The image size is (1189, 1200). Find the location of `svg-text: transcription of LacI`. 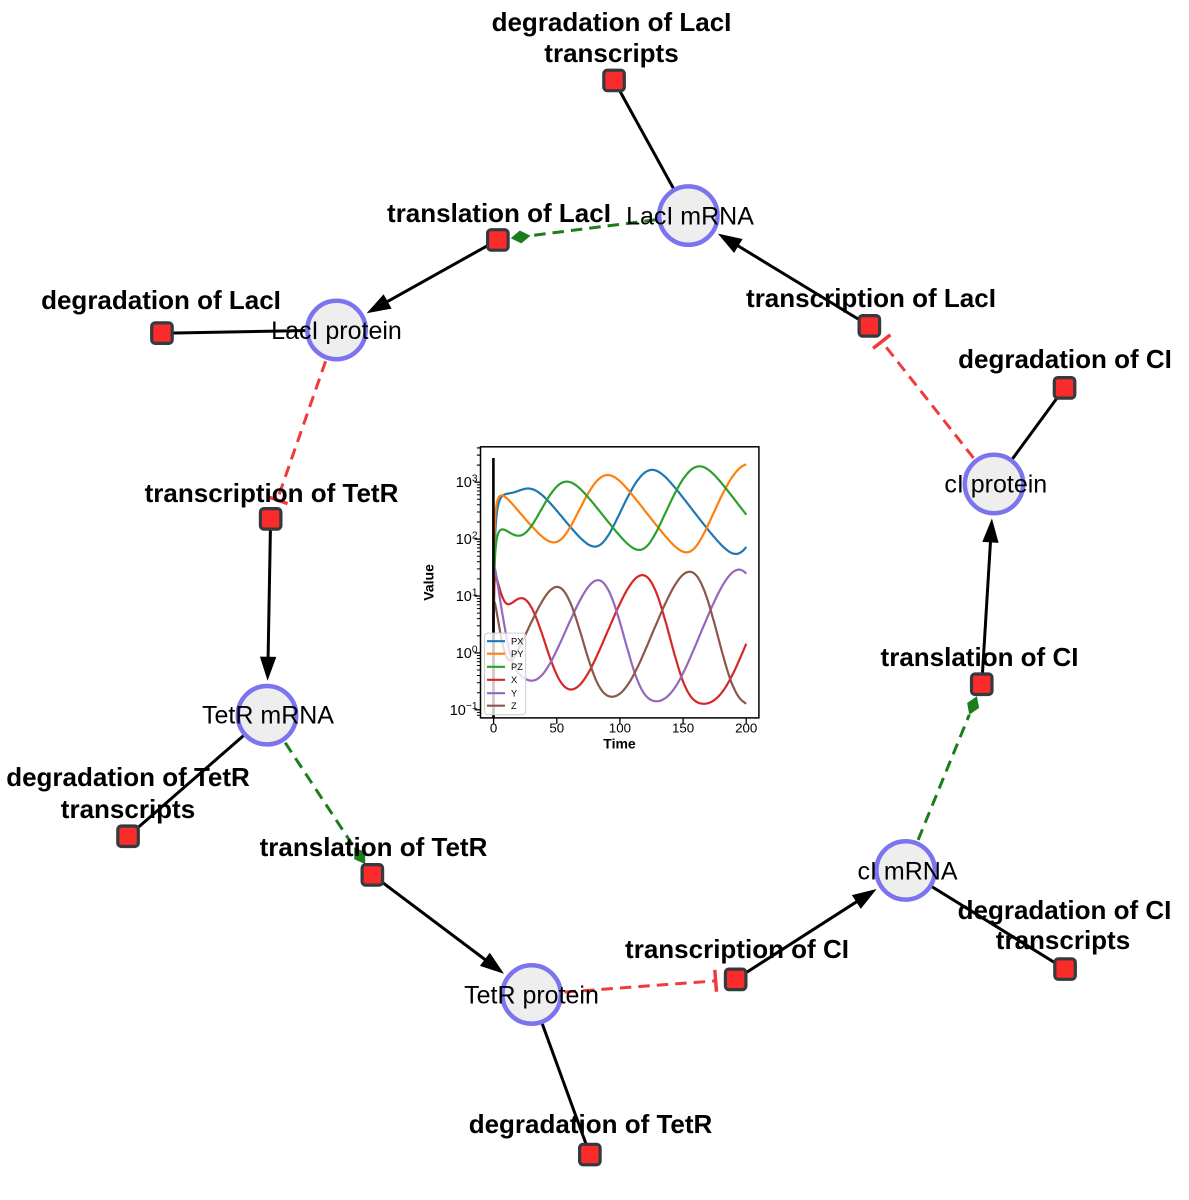

svg-text: transcription of LacI is located at coordinates (871, 298).